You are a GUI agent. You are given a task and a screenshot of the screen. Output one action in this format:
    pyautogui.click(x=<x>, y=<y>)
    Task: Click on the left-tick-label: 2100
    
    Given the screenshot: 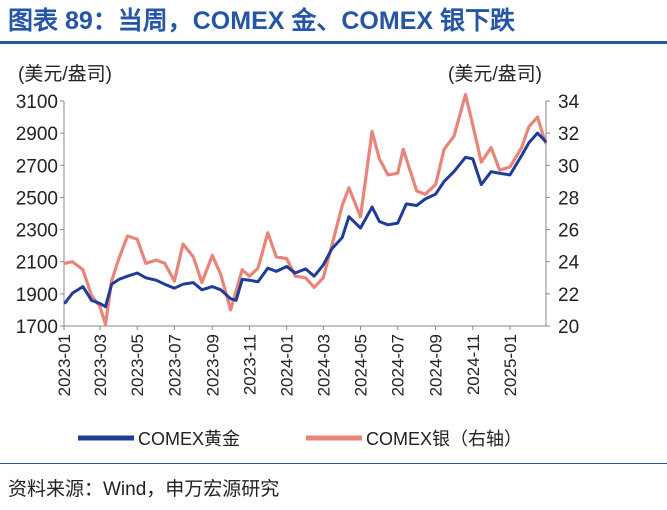 What is the action you would take?
    pyautogui.click(x=37, y=263)
    